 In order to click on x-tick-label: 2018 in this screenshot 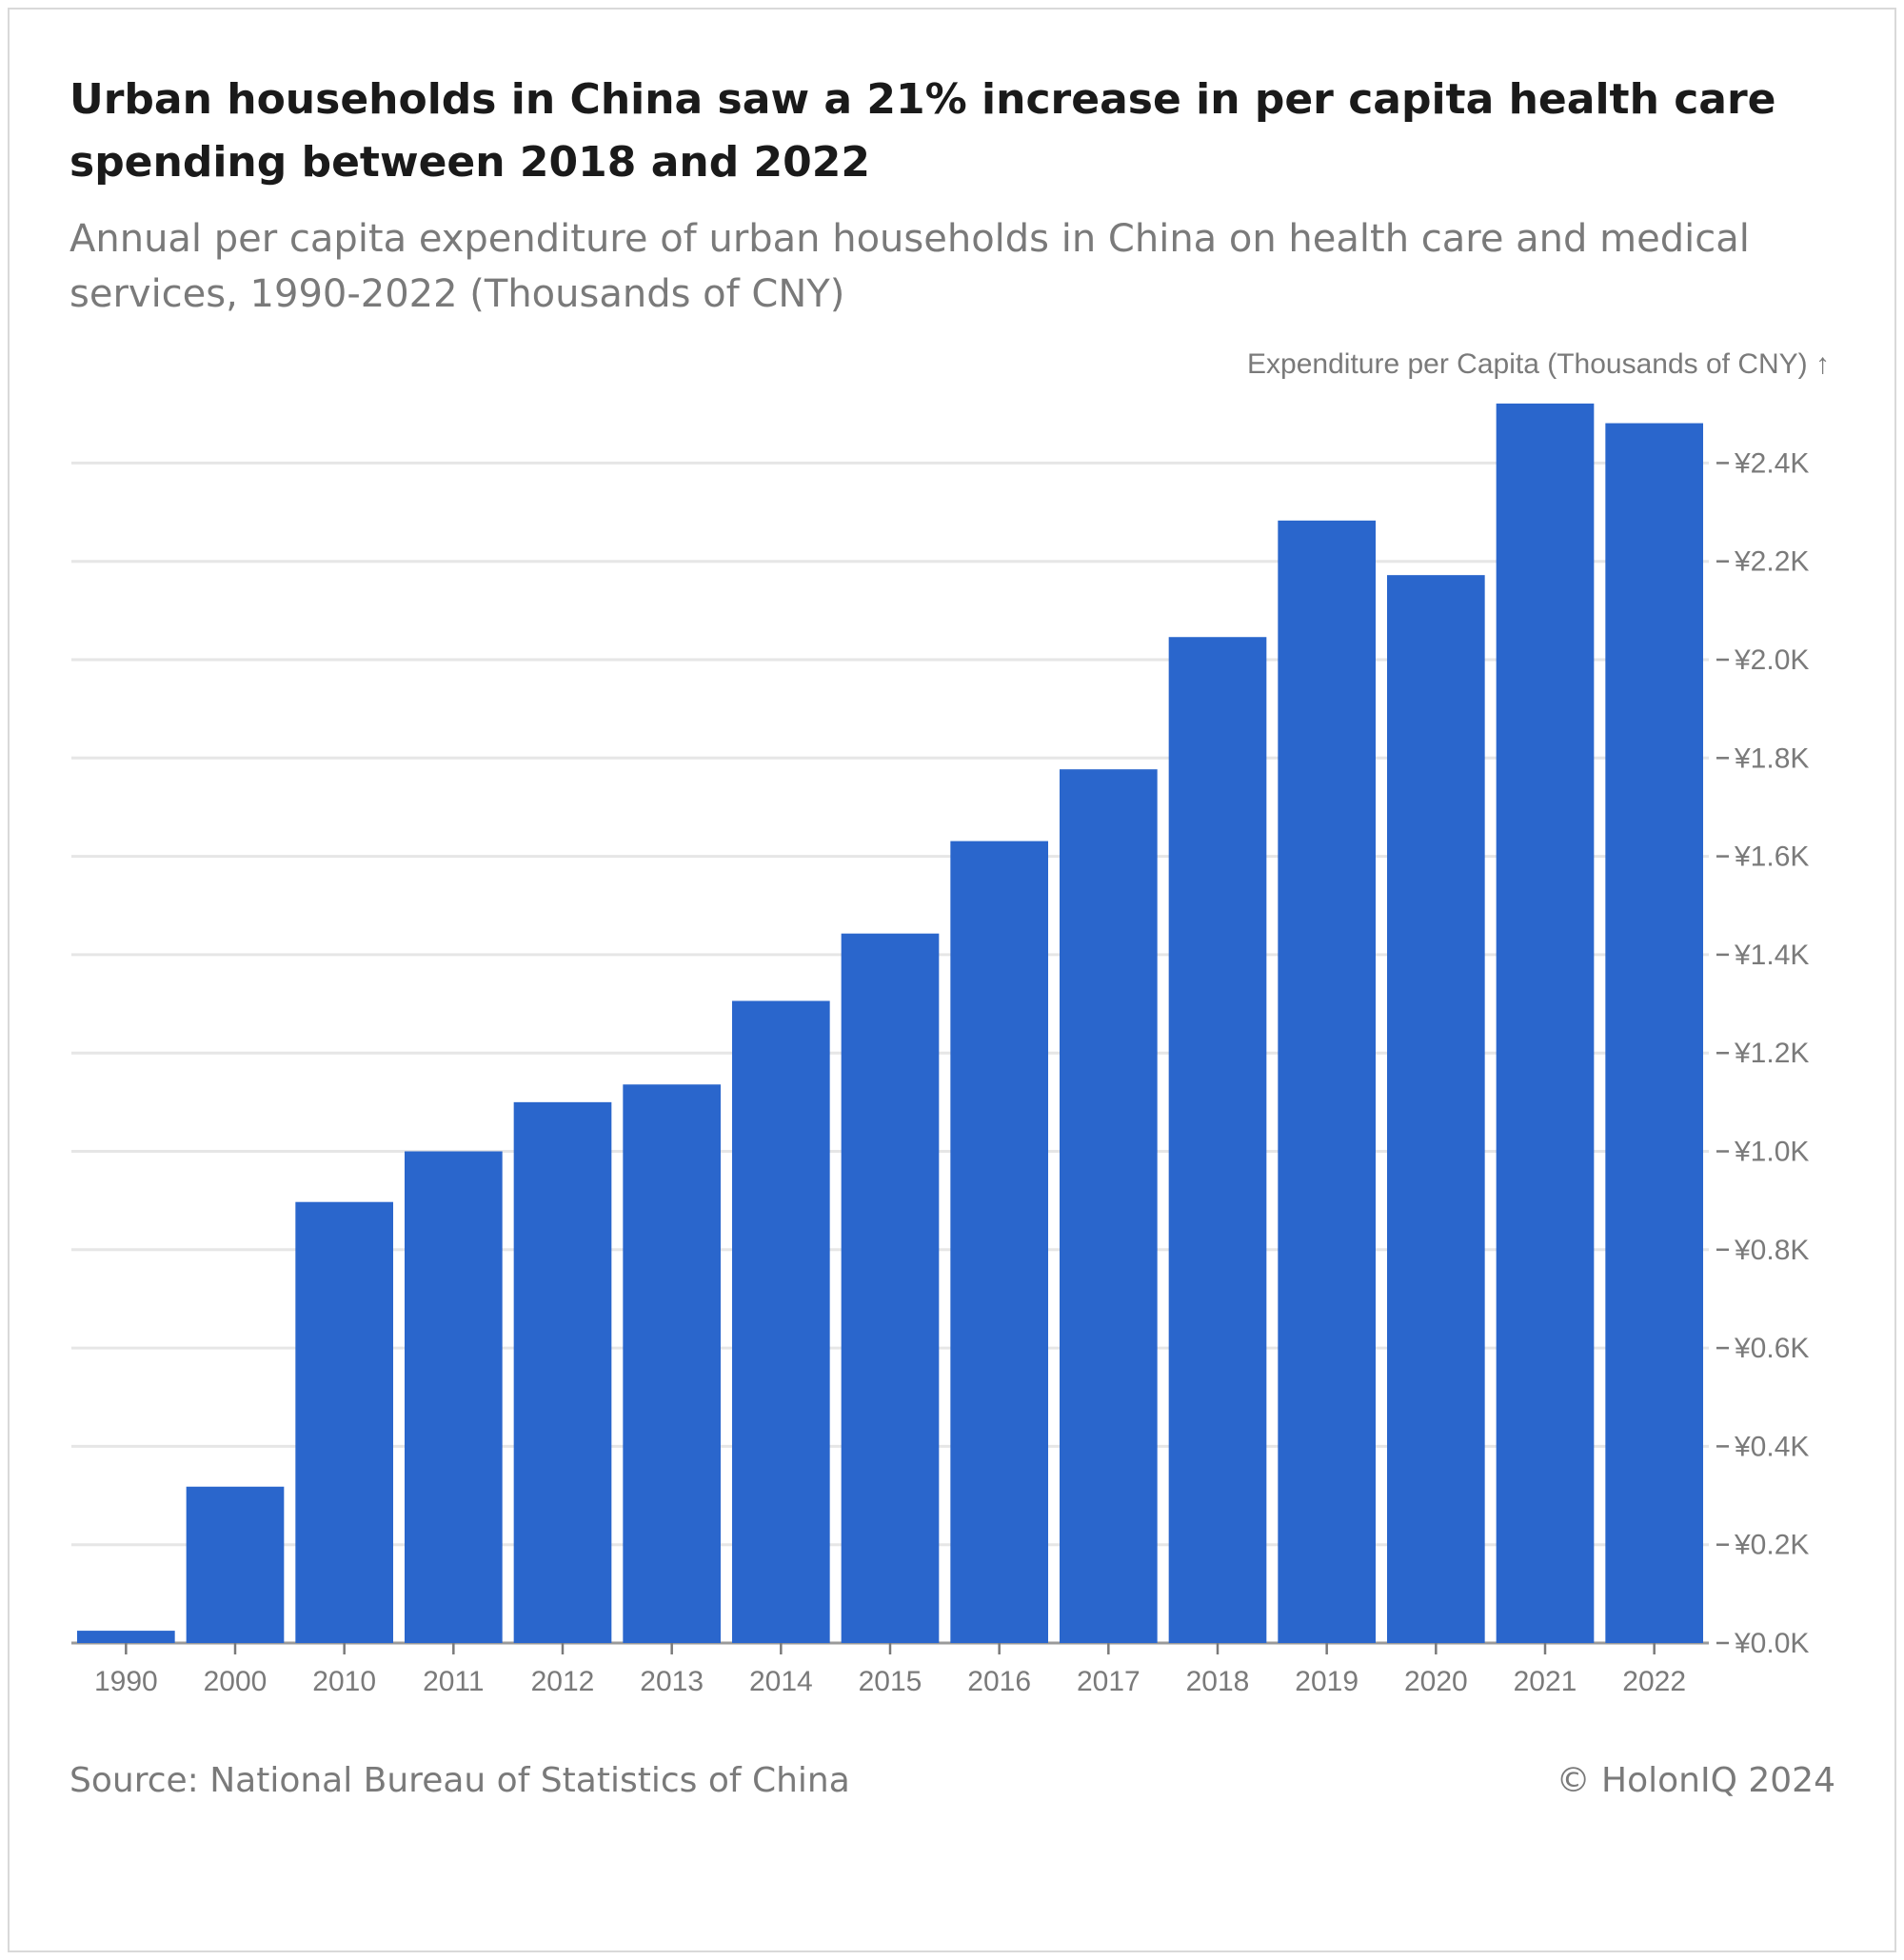, I will do `click(1218, 1681)`.